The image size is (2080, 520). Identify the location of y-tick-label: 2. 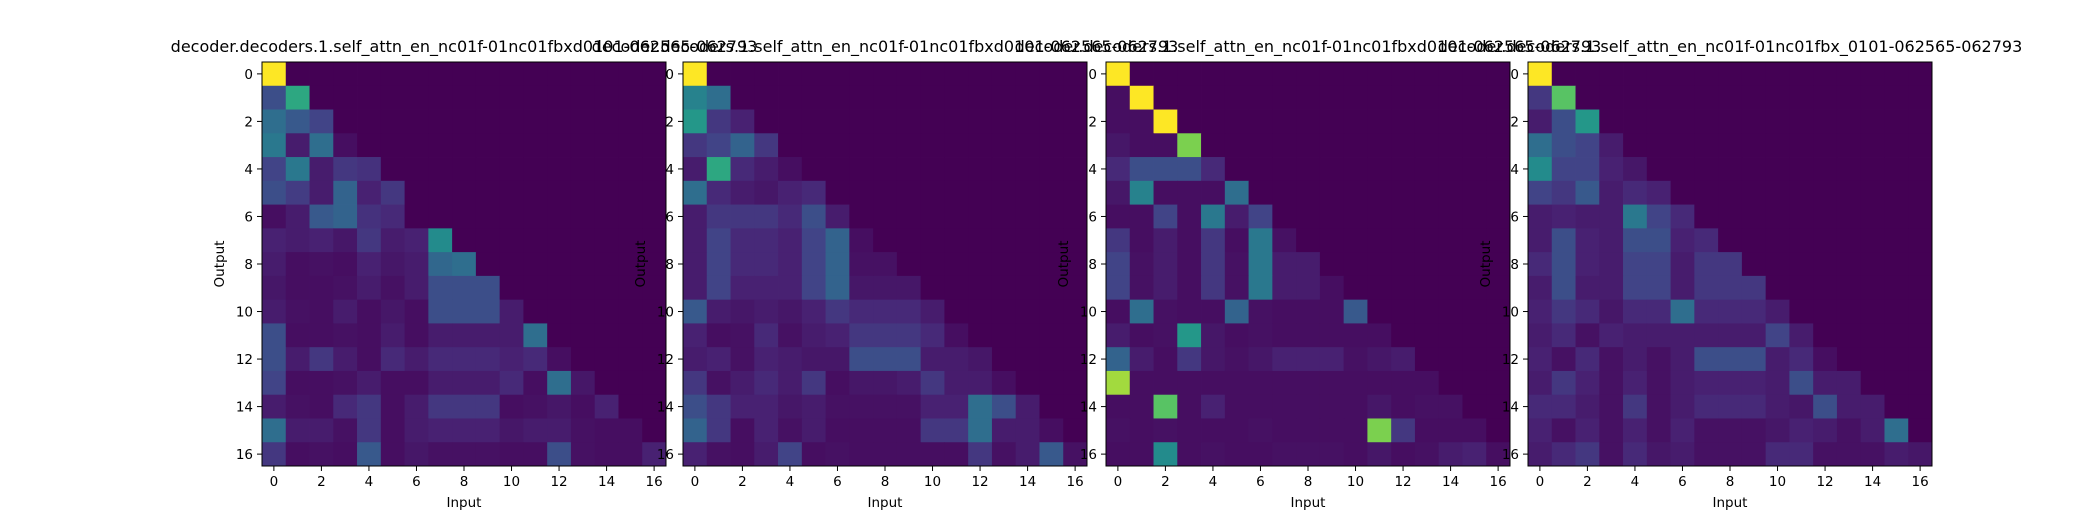
(1514, 122).